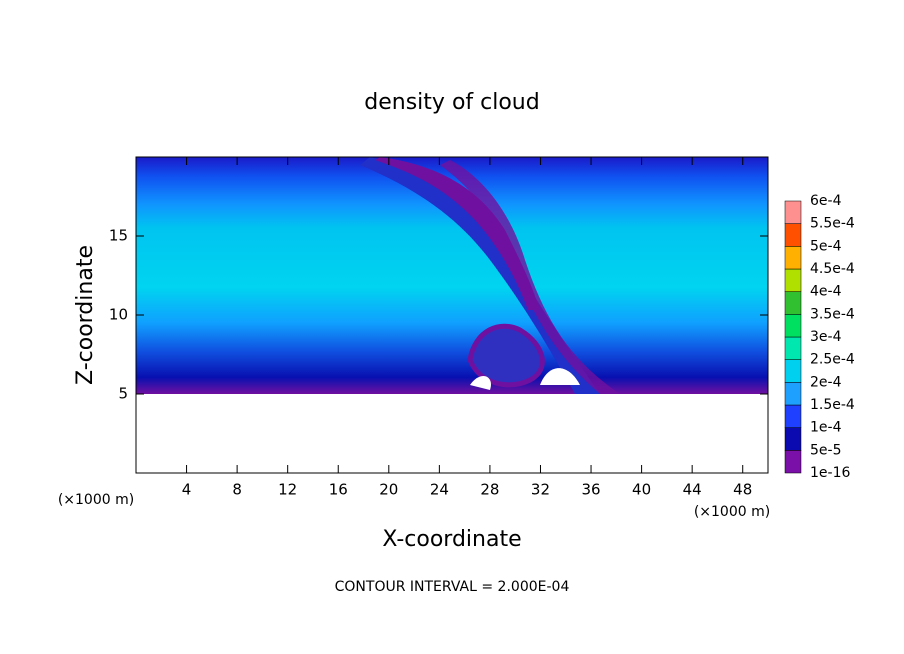 This screenshot has height=654, width=904. What do you see at coordinates (123, 394) in the screenshot?
I see `y-tick-label: 5` at bounding box center [123, 394].